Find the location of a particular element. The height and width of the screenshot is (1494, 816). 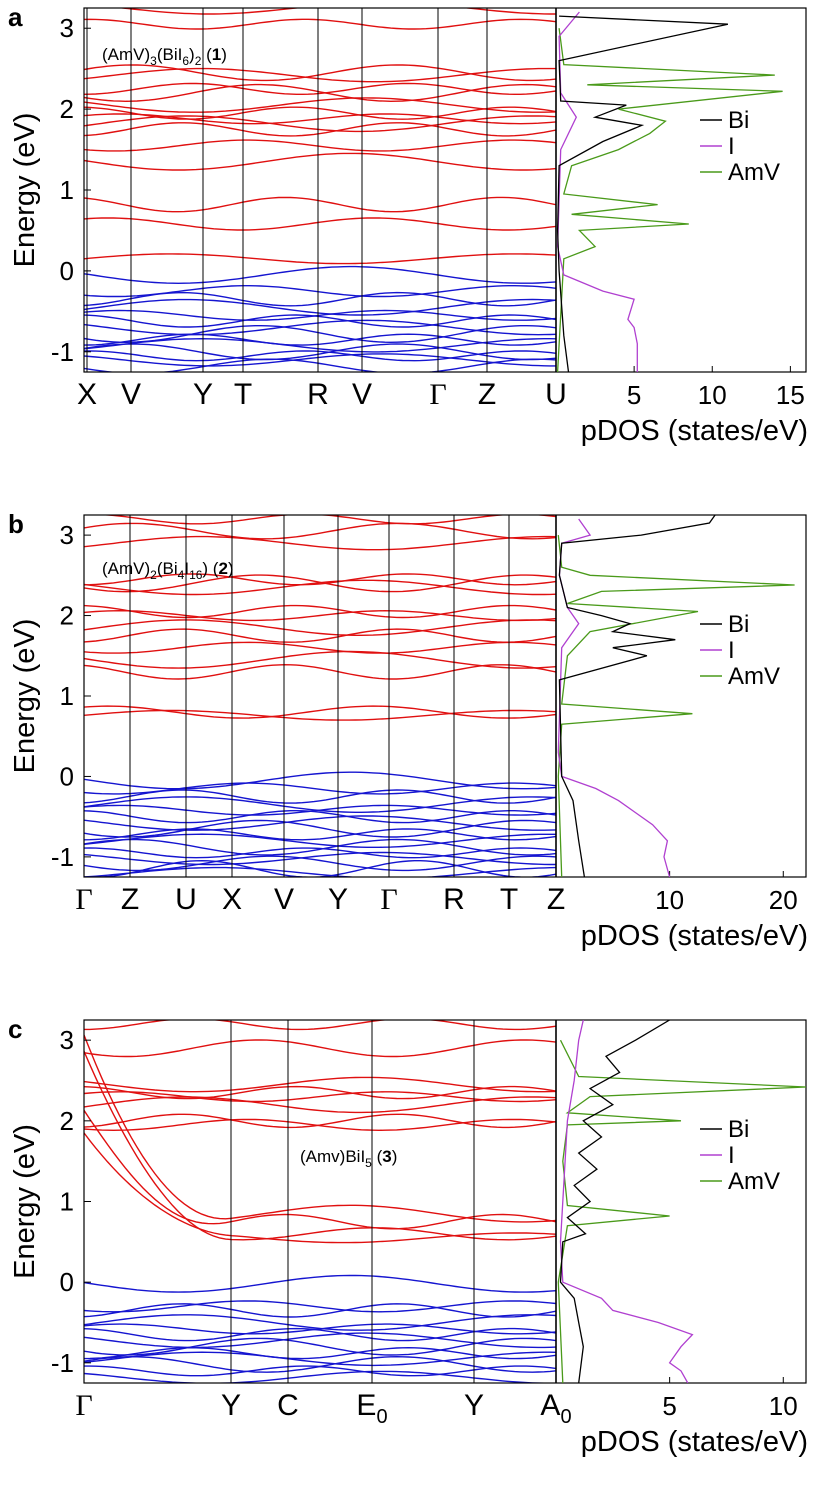

kpoint-label-4: V is located at coordinates (284, 899).